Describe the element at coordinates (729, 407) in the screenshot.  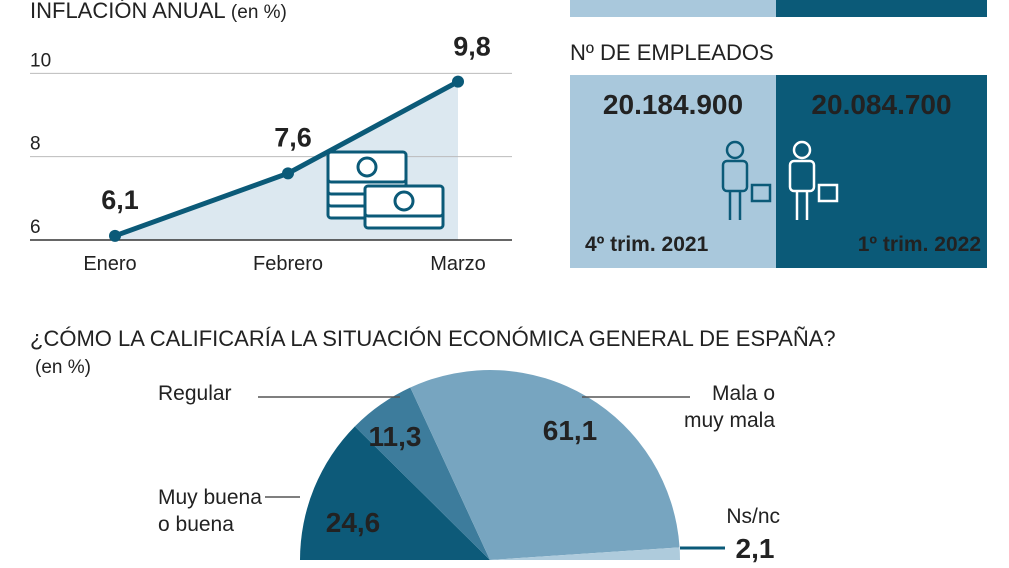
I see `slice-label: Mala o muy mala` at that location.